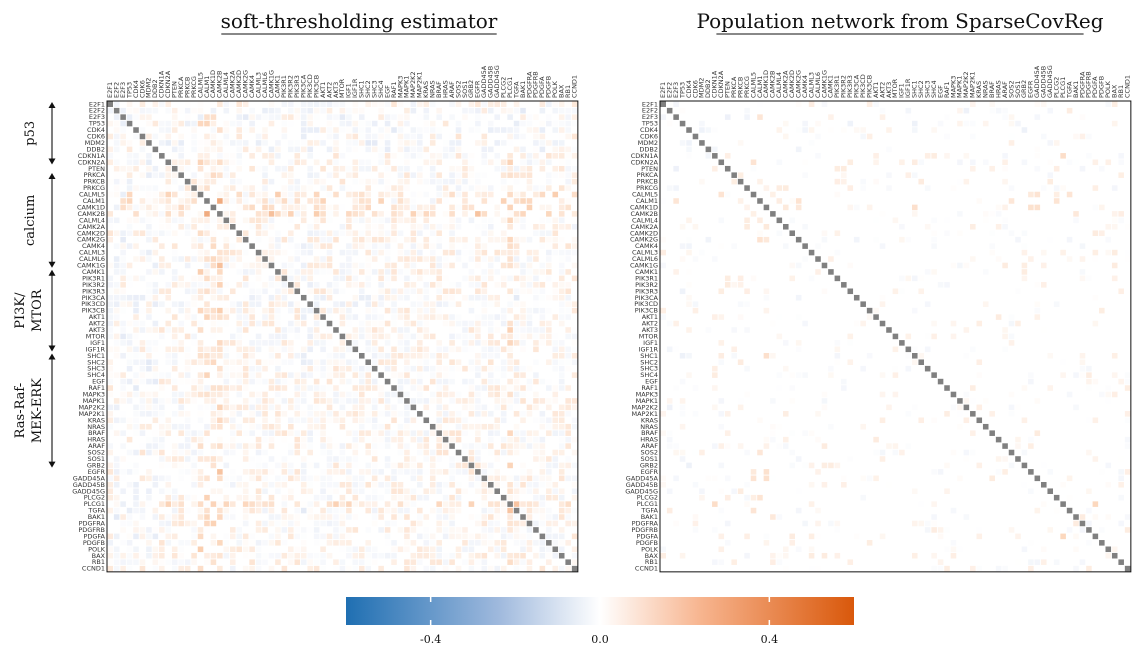 The width and height of the screenshot is (1141, 649). I want to click on row-label: IGF1R, so click(649, 349).